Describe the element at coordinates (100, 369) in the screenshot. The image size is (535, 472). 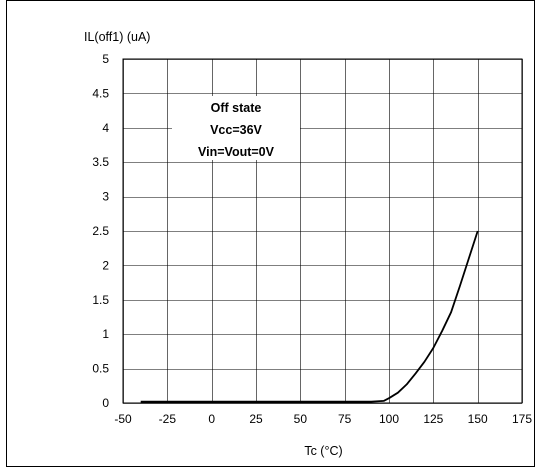
I see `y-tick-label: 0.5` at that location.